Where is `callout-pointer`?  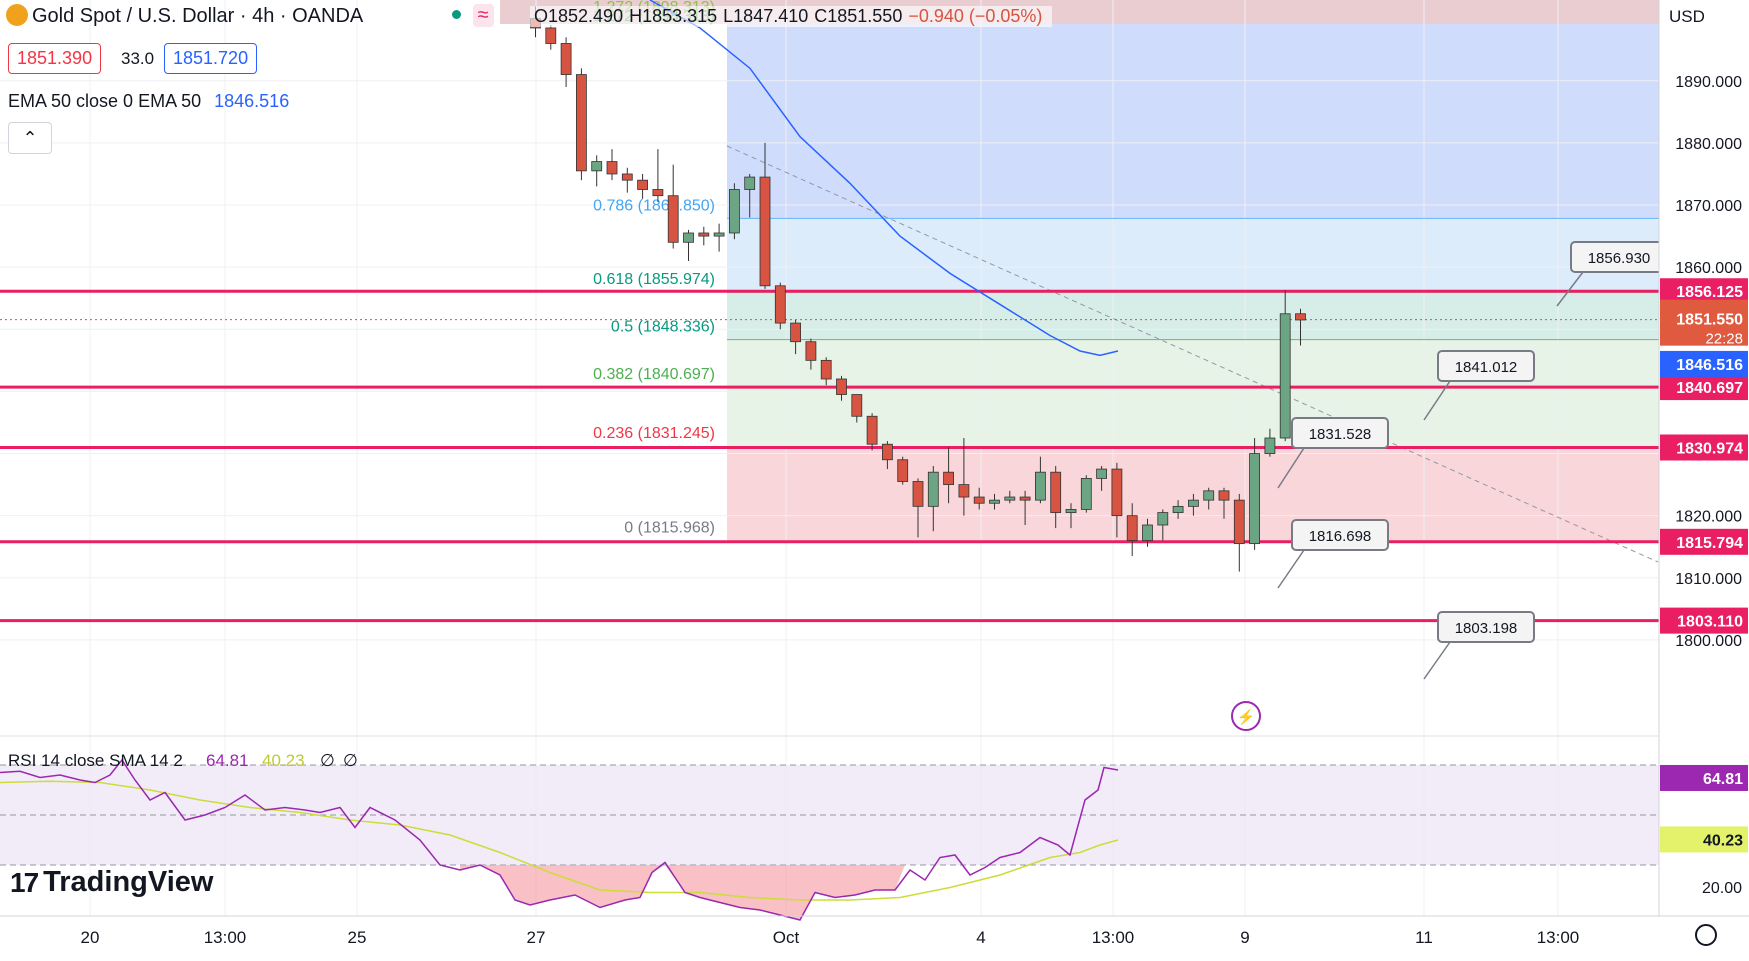 callout-pointer is located at coordinates (1437, 400).